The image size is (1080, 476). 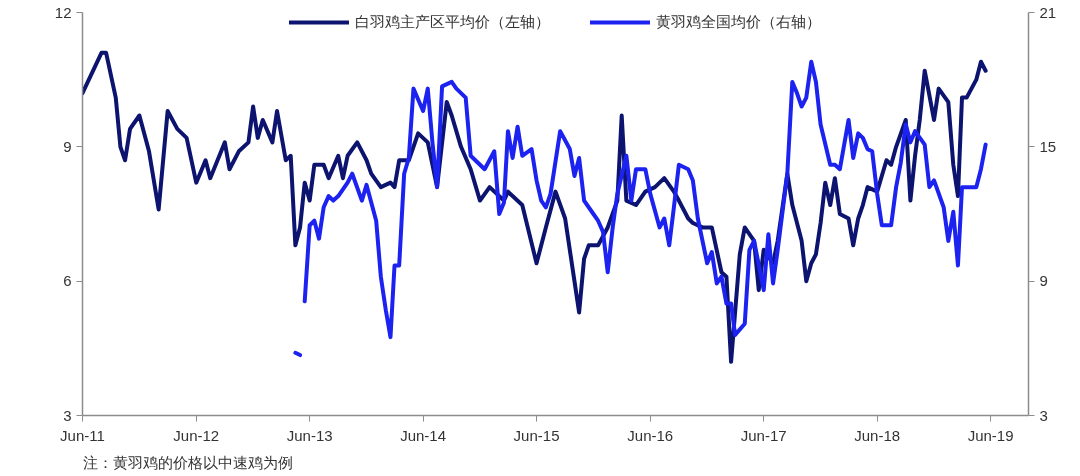 I want to click on y2-tick-label: 15, so click(x=1048, y=146).